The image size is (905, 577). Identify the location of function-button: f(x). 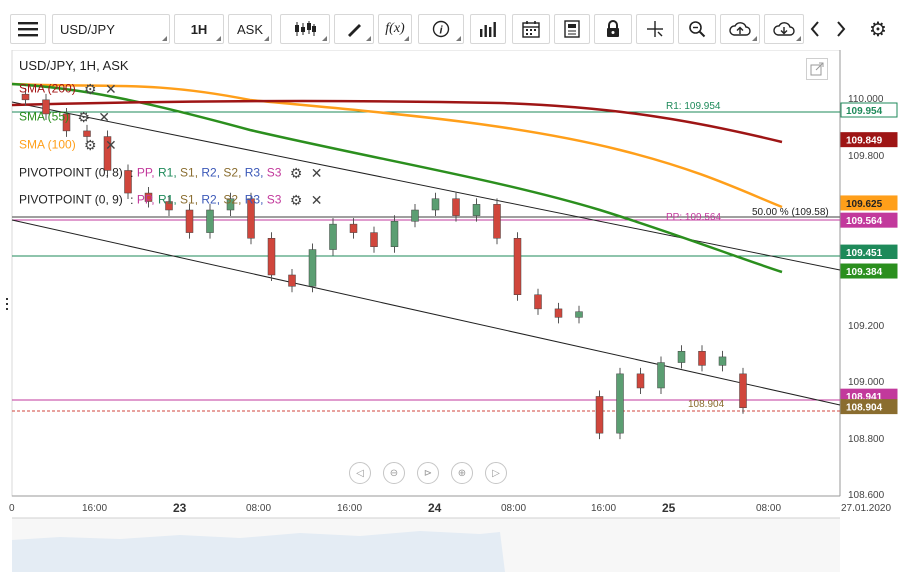
(395, 29).